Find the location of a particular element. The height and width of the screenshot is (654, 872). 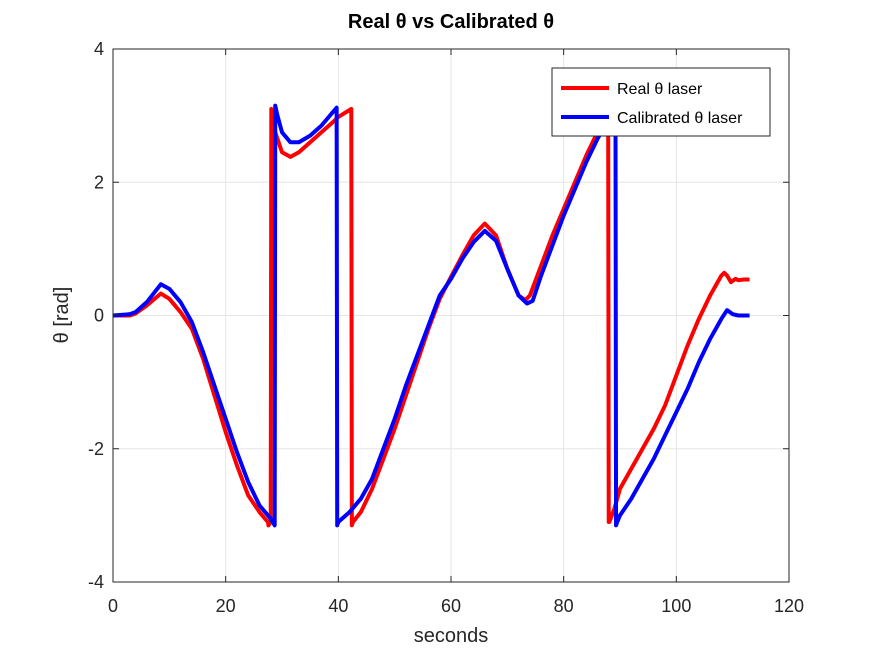

x-tick-label: 120 is located at coordinates (789, 606).